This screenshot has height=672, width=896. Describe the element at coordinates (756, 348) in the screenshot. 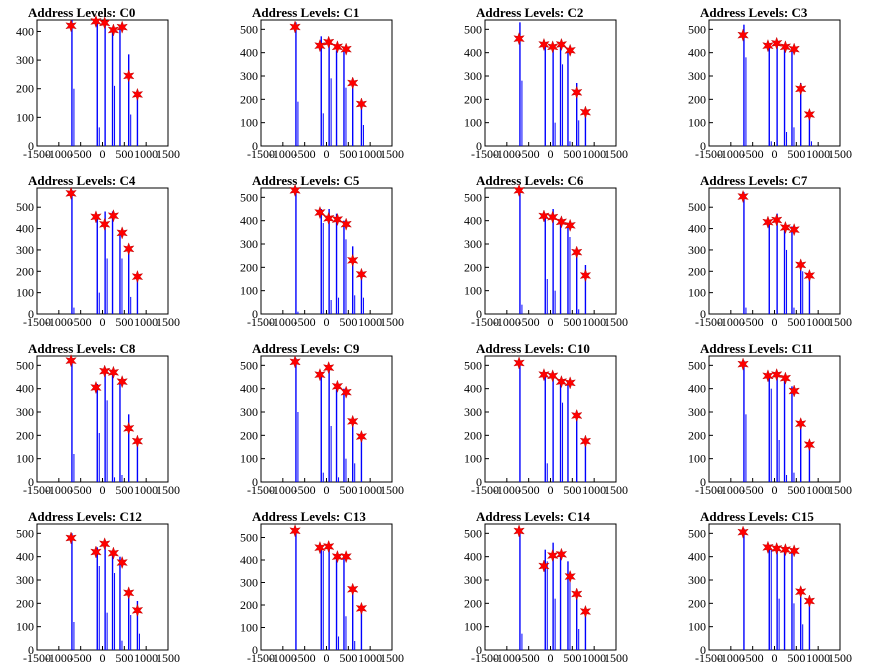

I see `subplot-title: Address Levels: C11` at that location.